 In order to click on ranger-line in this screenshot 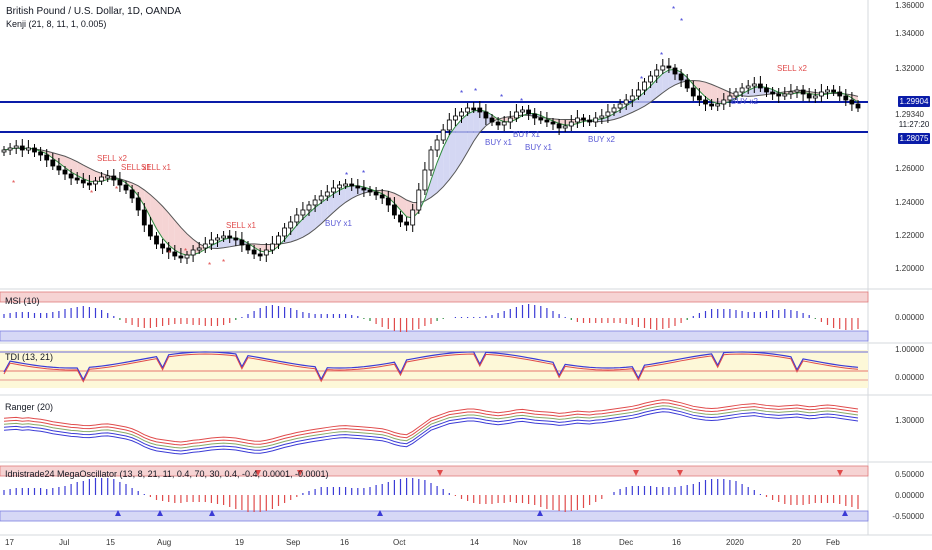, I will do `click(431, 427)`.